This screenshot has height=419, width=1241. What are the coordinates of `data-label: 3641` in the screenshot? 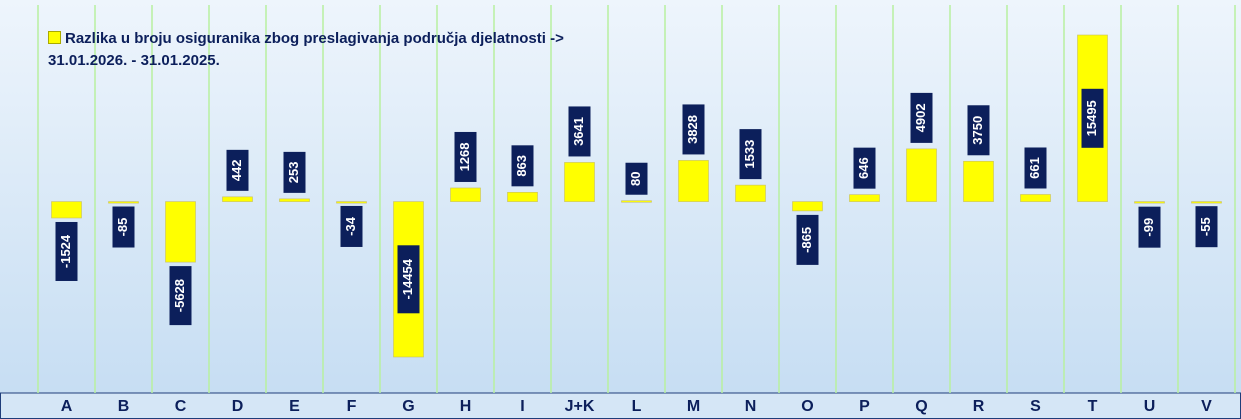 It's located at (578, 131).